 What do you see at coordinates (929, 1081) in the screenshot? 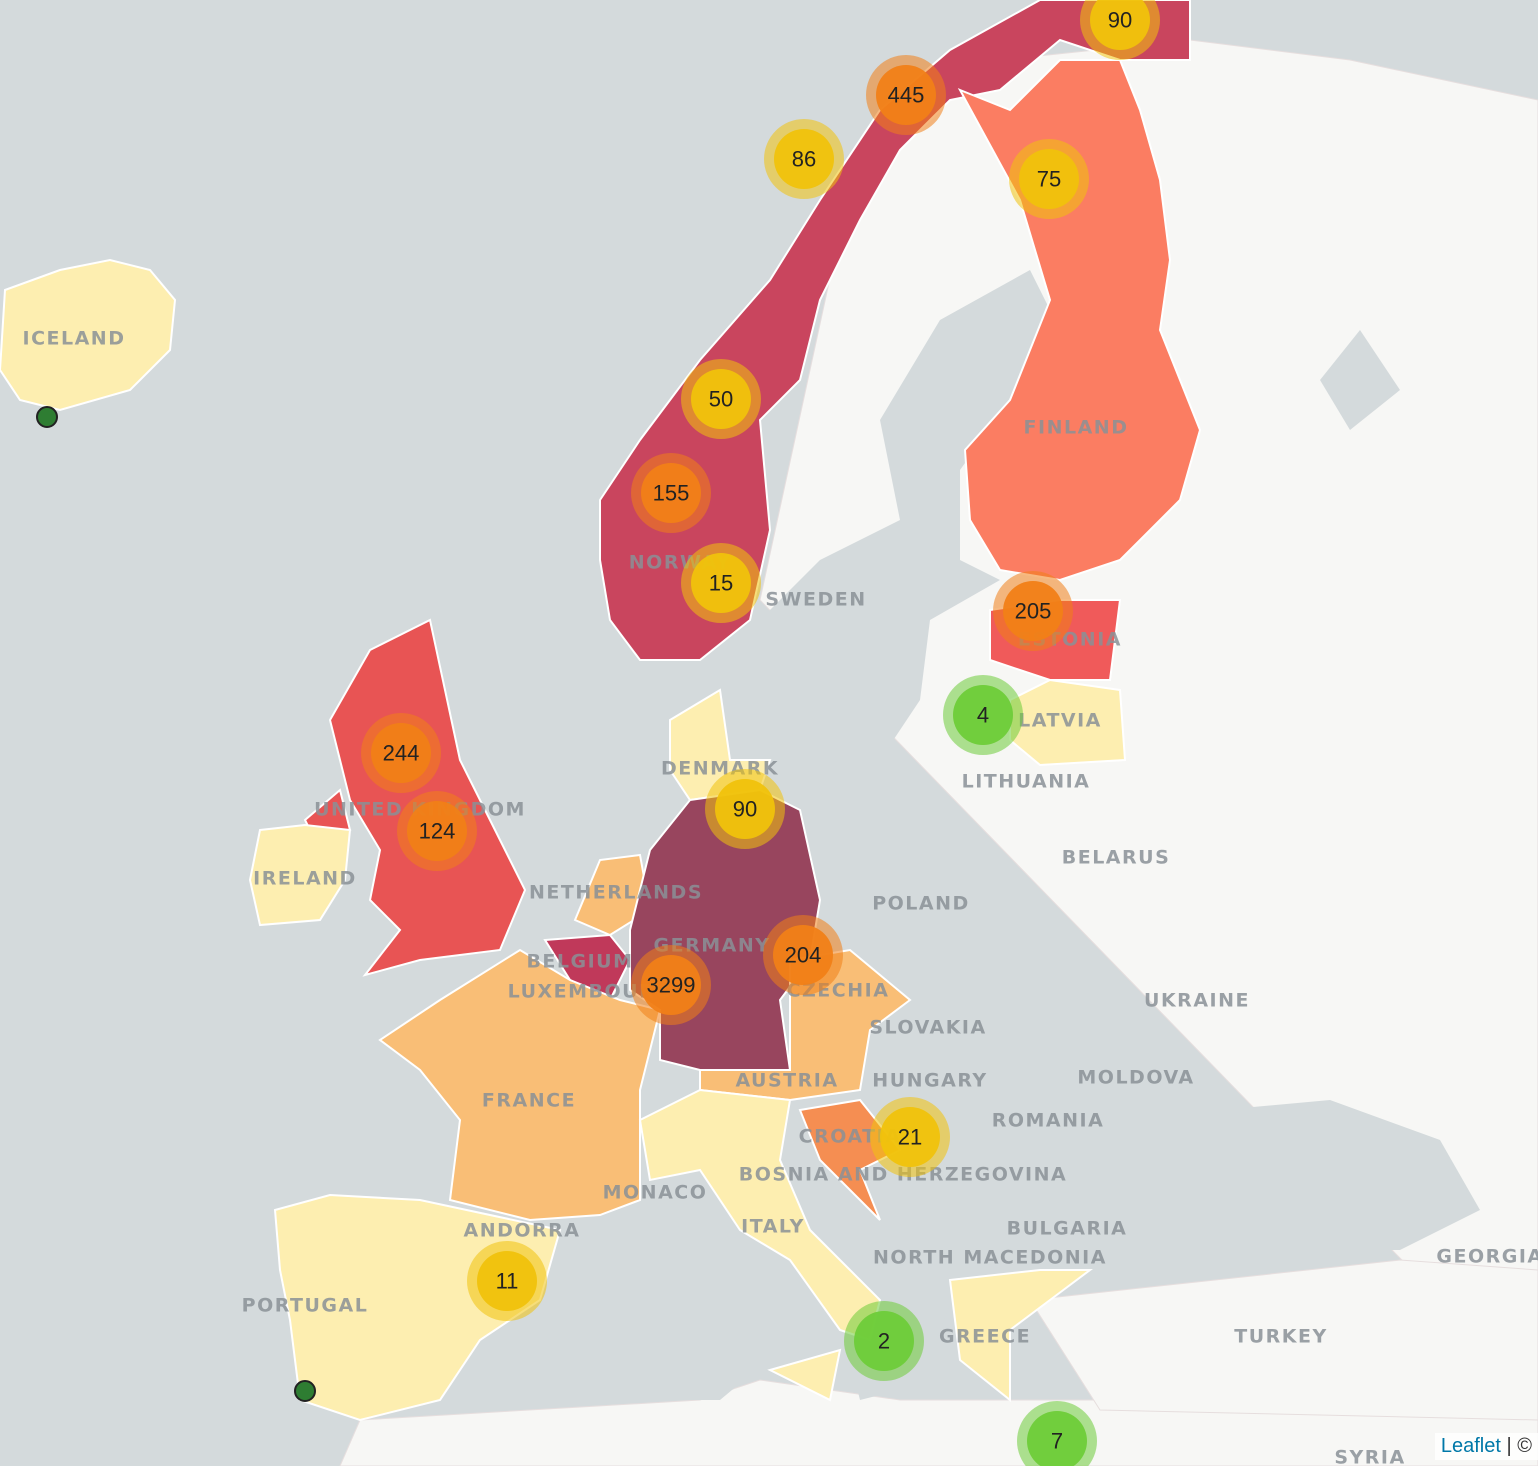
I see `country-label: HUNGARY` at bounding box center [929, 1081].